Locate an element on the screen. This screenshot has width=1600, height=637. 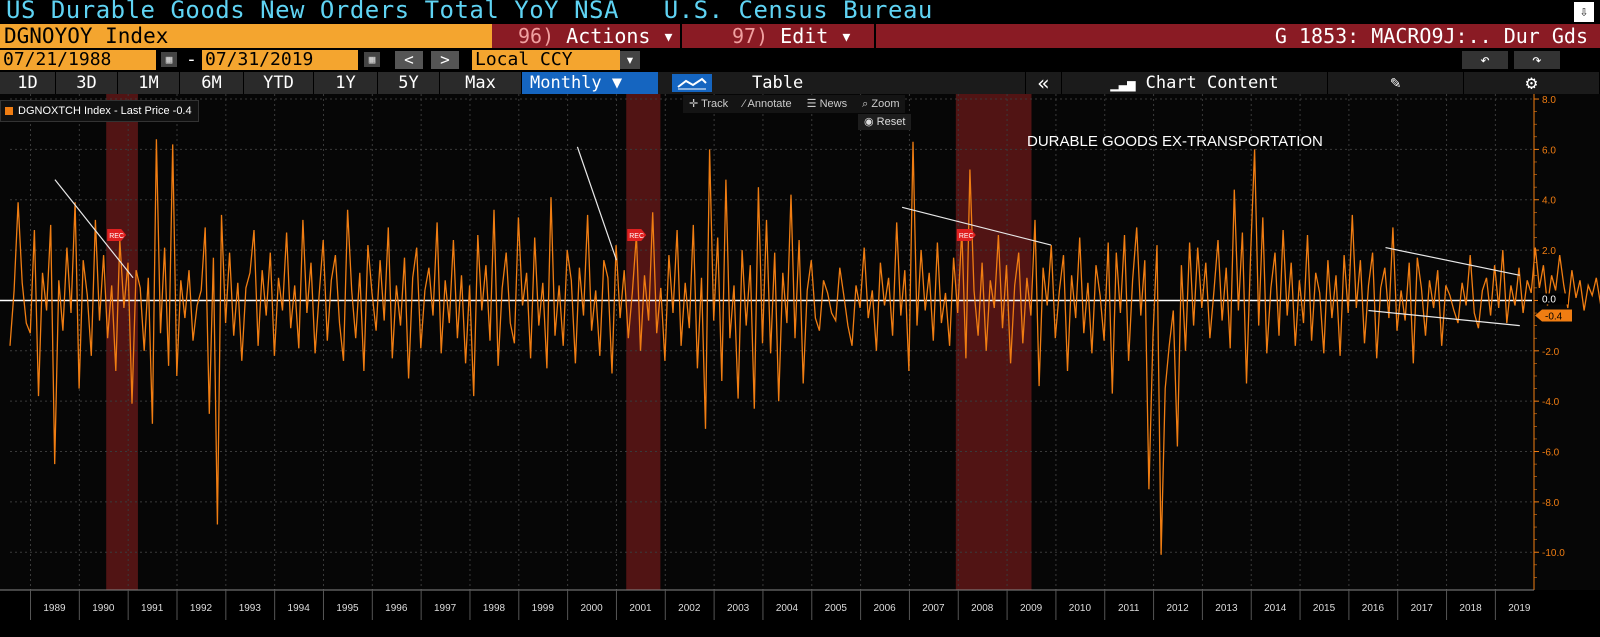
range-ytd-button: YTD is located at coordinates (279, 83).